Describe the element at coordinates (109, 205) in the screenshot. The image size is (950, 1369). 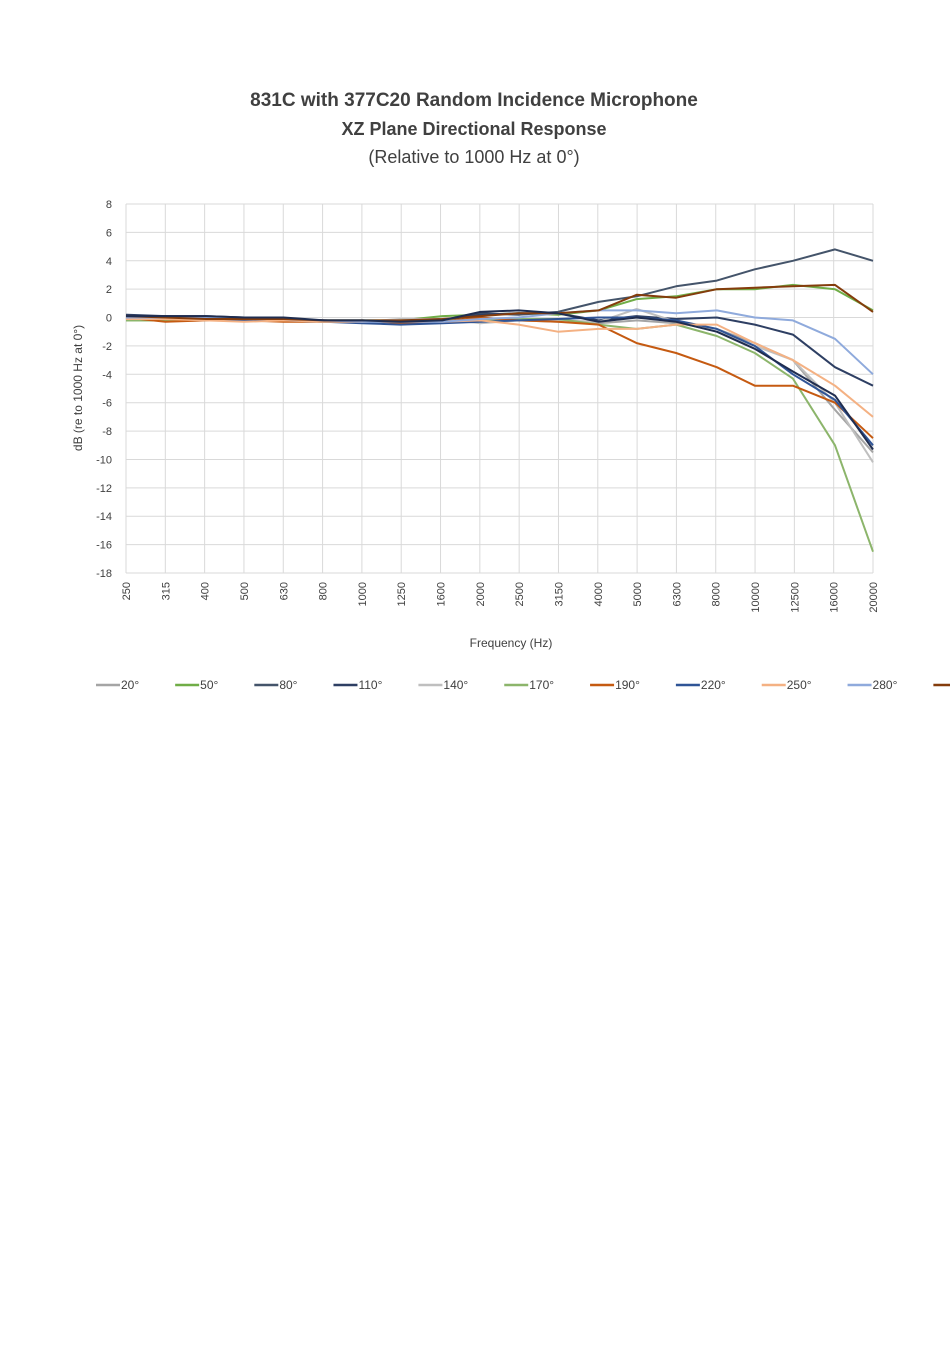
I see `y-tick-label: 8` at that location.